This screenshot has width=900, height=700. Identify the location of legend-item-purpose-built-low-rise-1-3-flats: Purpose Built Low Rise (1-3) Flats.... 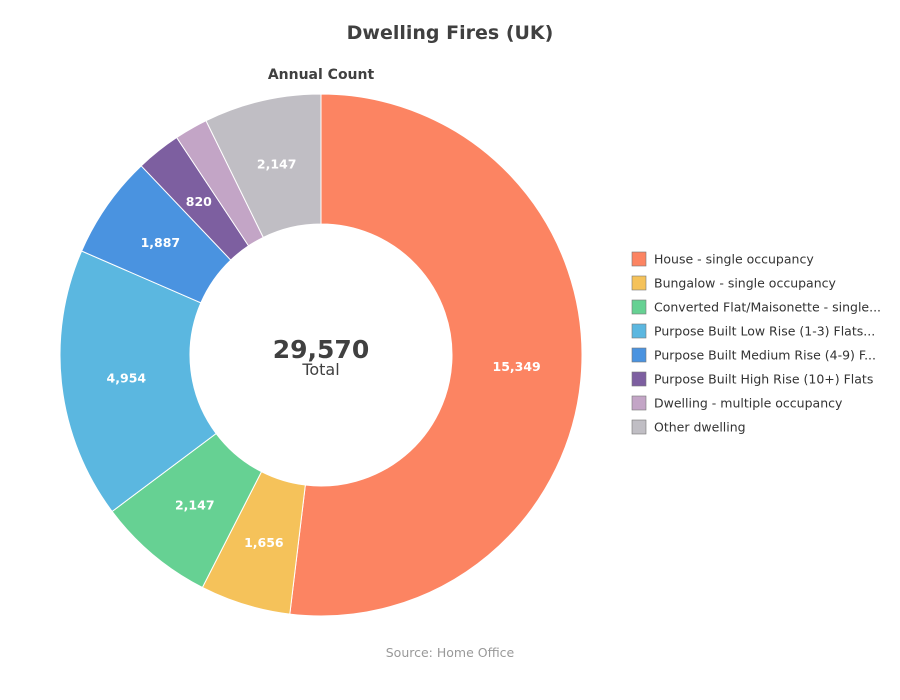
(753, 331).